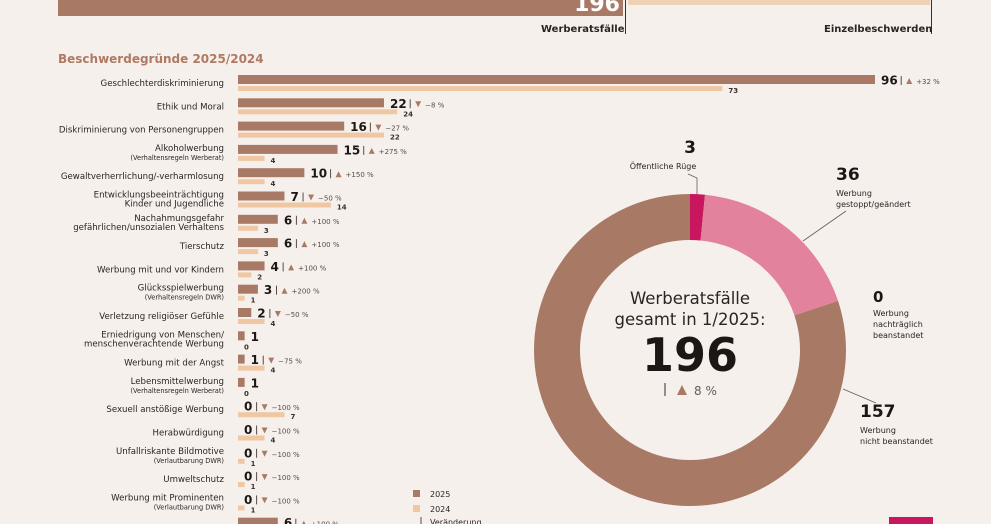 This screenshot has height=524, width=991. What do you see at coordinates (177, 382) in the screenshot?
I see `category-label: Lebensmittelwerbung` at bounding box center [177, 382].